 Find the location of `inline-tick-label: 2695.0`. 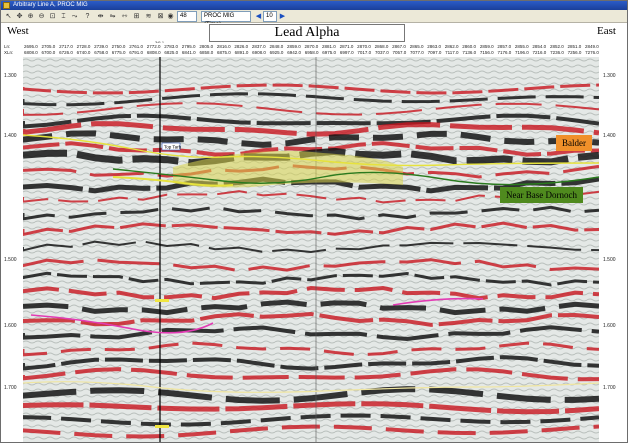

inline-tick-label: 2695.0 is located at coordinates (31, 46).